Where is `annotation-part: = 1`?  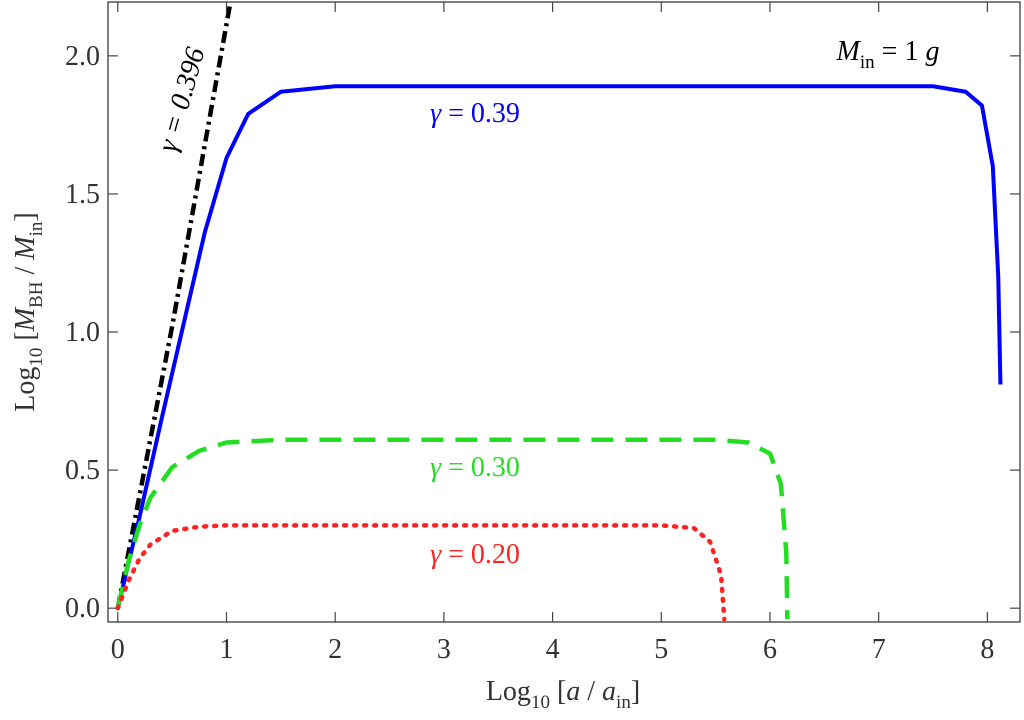
annotation-part: = 1 is located at coordinates (900, 51).